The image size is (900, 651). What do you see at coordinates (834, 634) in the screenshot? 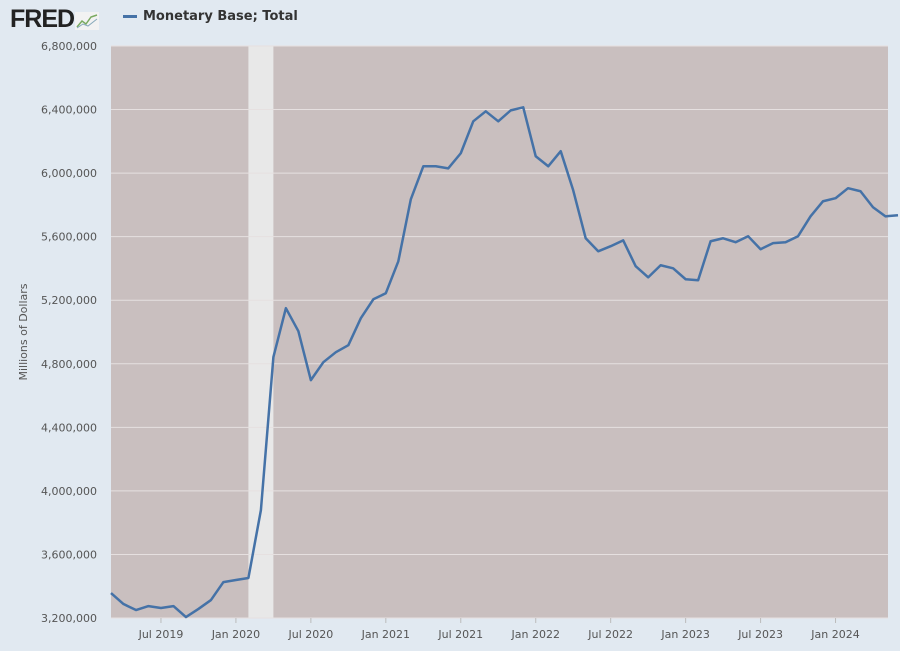
I see `x-tick-label: Jan 2024` at bounding box center [834, 634].